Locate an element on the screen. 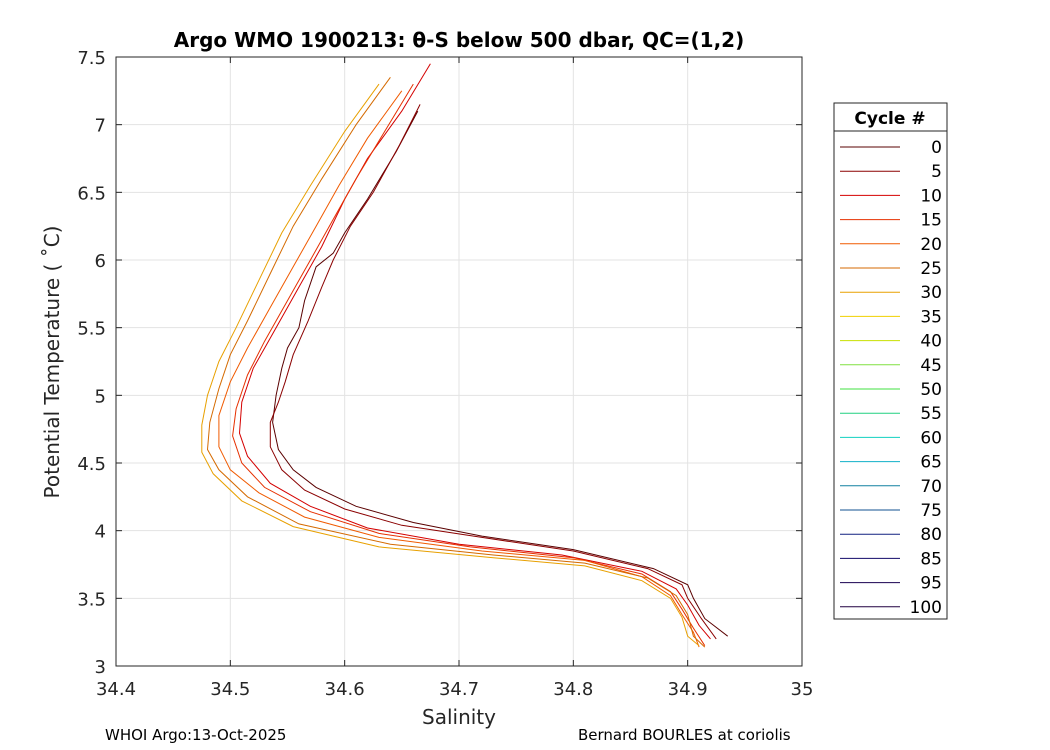 This screenshot has width=1050, height=750. legend-box is located at coordinates (890, 361).